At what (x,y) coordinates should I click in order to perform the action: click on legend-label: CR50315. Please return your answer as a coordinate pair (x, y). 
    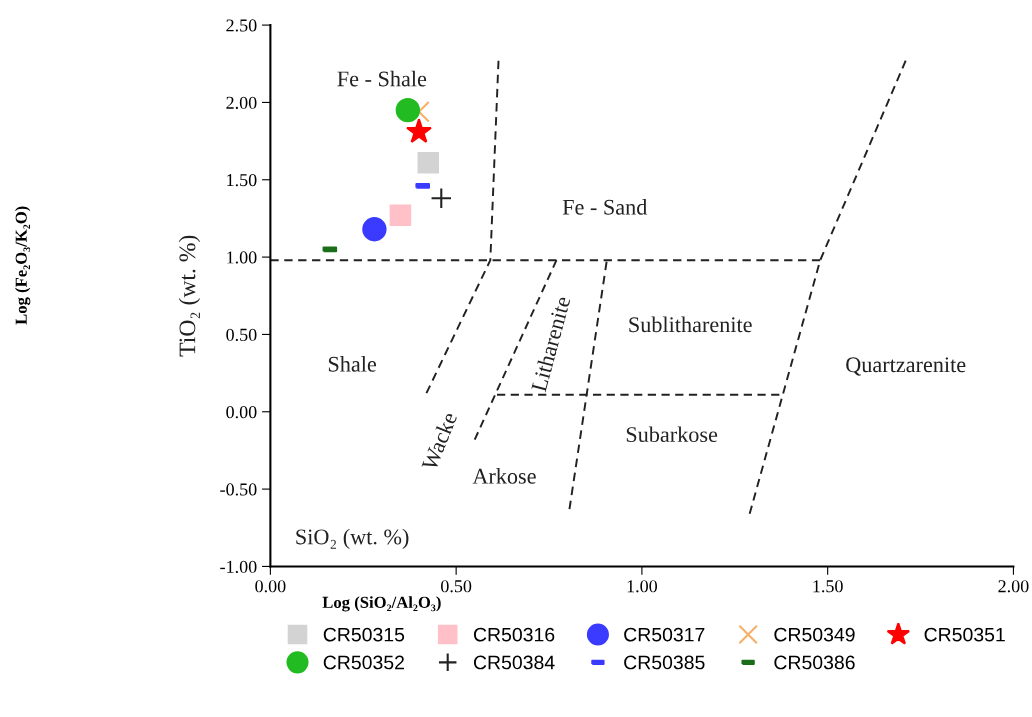
    Looking at the image, I should click on (364, 634).